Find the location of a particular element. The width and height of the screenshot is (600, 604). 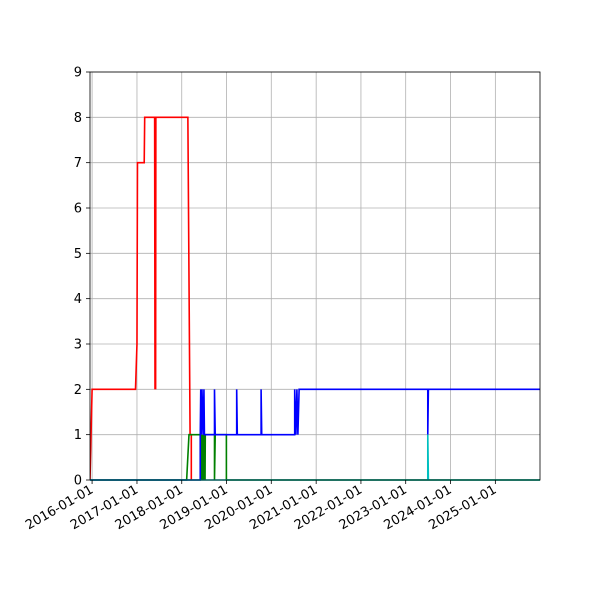

y-tick-label: 1 is located at coordinates (78, 435).